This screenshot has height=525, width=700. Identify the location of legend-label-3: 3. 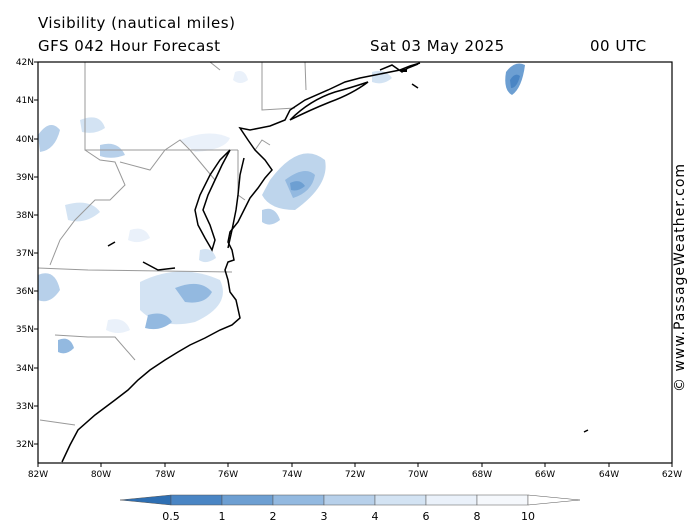
(324, 516).